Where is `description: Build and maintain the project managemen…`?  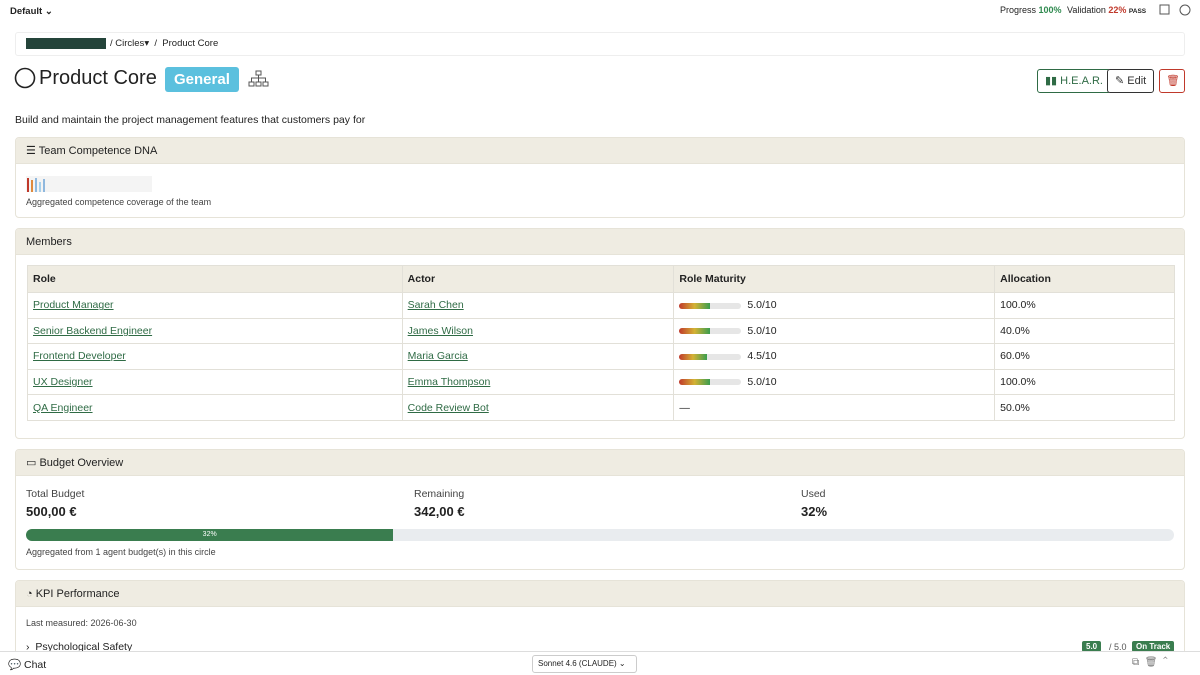
description: Build and maintain the project managemen… is located at coordinates (190, 120).